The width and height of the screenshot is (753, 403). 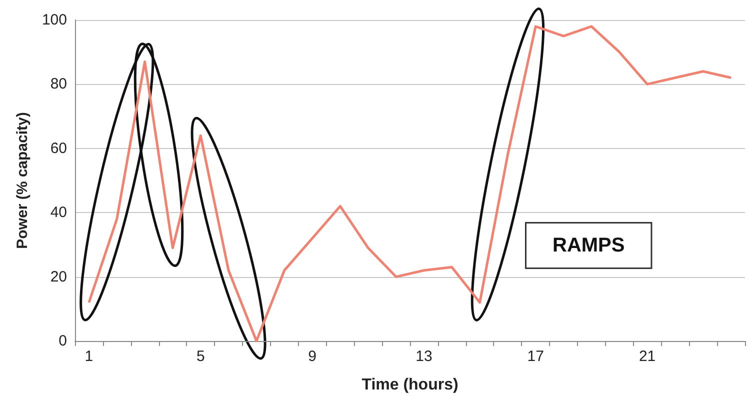 I want to click on y-tick-label: 80, so click(x=58, y=84).